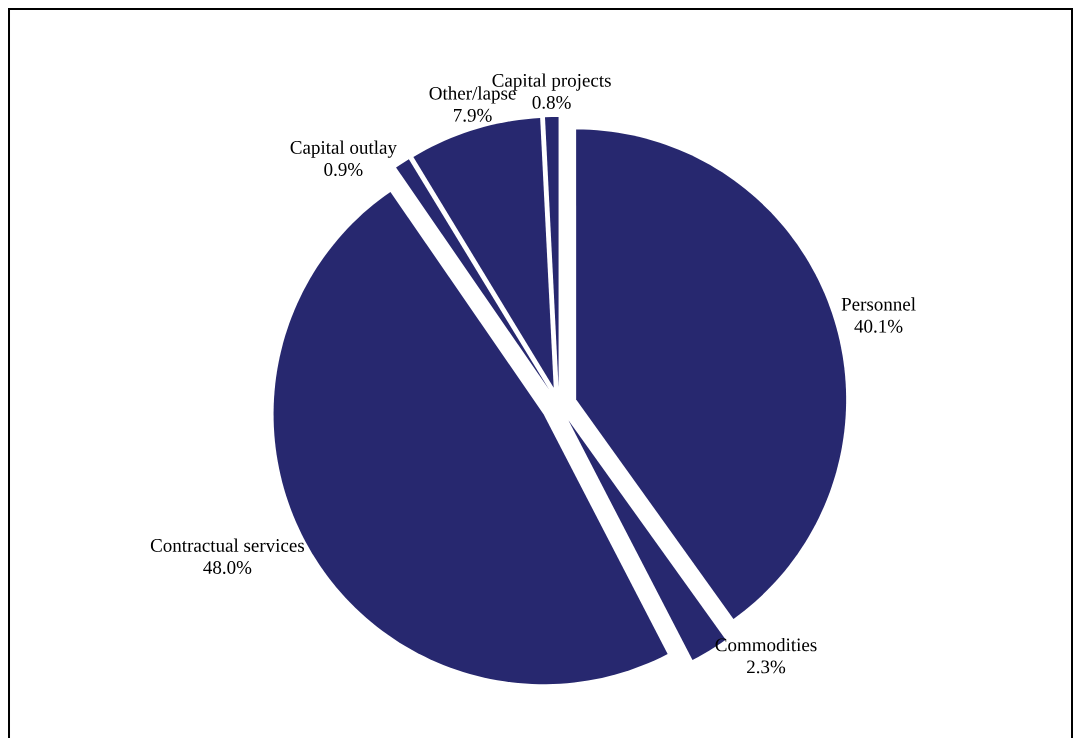  What do you see at coordinates (766, 667) in the screenshot?
I see `data-label: 2.3%` at bounding box center [766, 667].